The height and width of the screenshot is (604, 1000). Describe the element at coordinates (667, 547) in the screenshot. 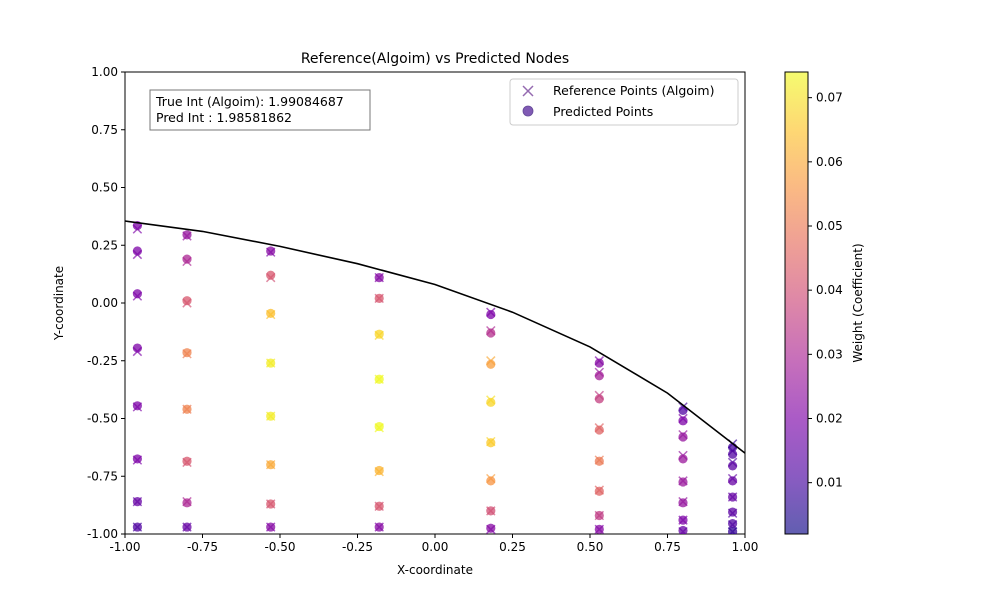

I see `x-tick-label: 0.75` at that location.